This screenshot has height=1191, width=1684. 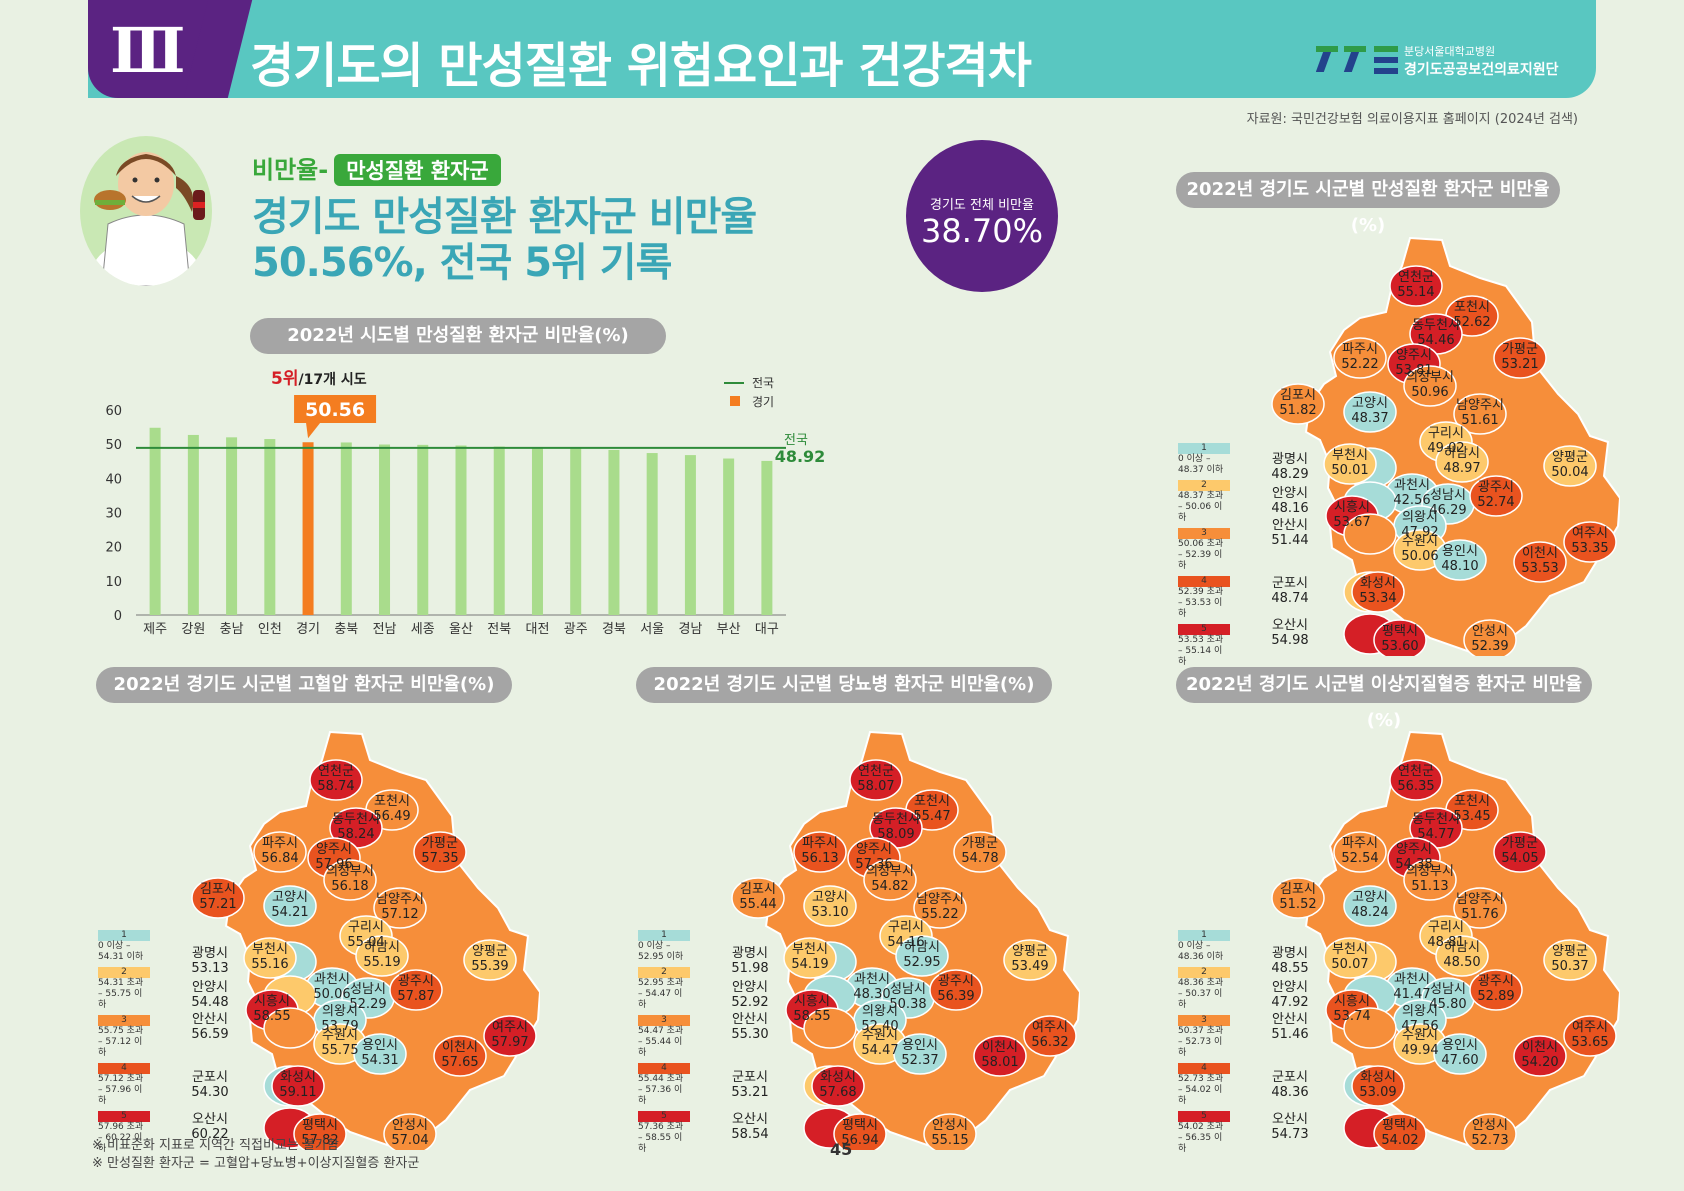 I want to click on legend-item: 3 54.47 초과 – 55.44 이하, so click(x=664, y=1037).